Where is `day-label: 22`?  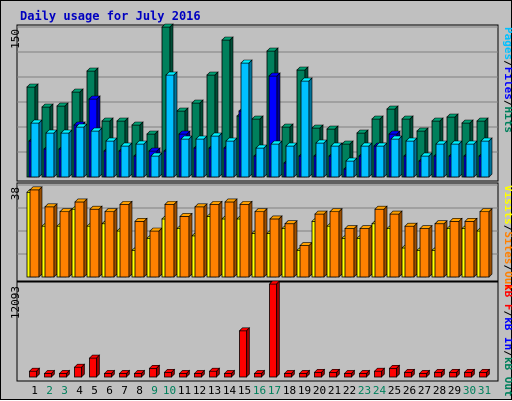 day-label: 22 is located at coordinates (349, 390).